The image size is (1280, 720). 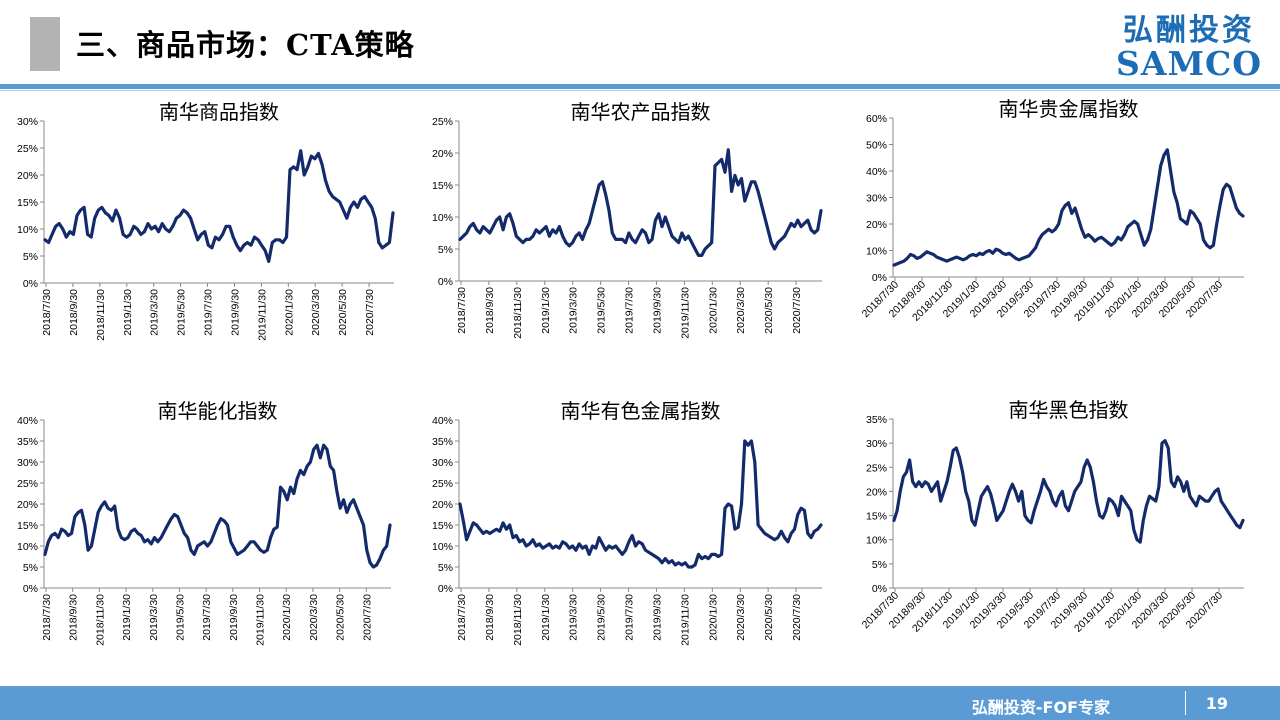 I want to click on logo-english: SAMCO, so click(x=1189, y=63).